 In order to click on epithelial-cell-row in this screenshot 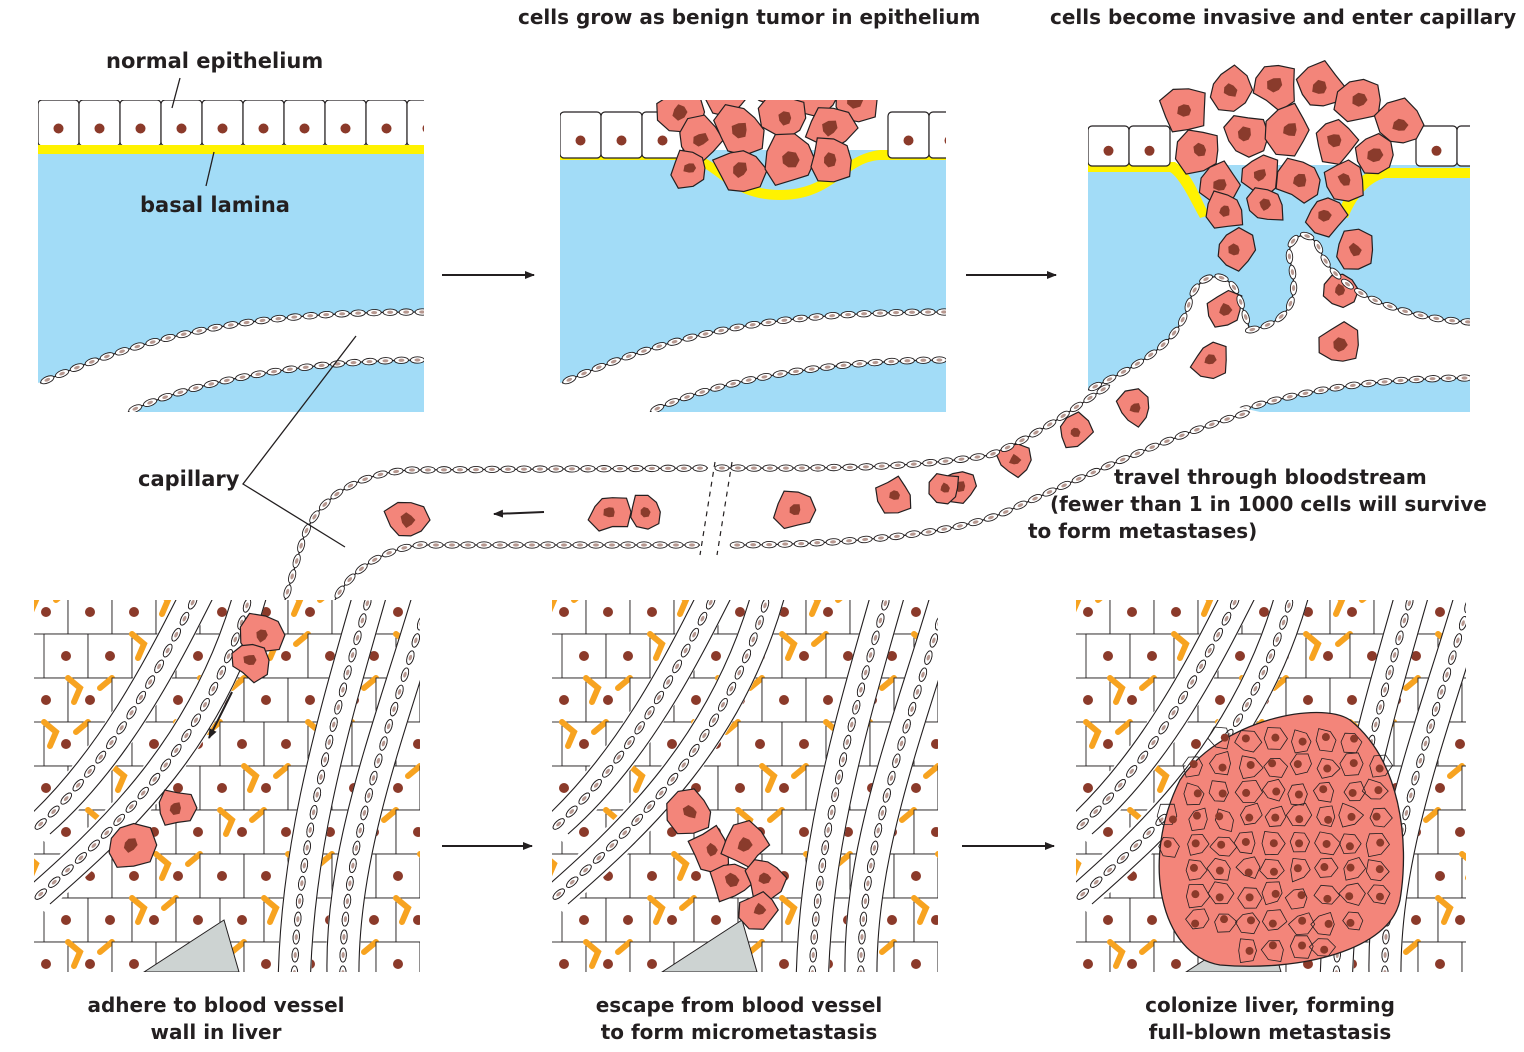, I will do `click(1279, 146)`.